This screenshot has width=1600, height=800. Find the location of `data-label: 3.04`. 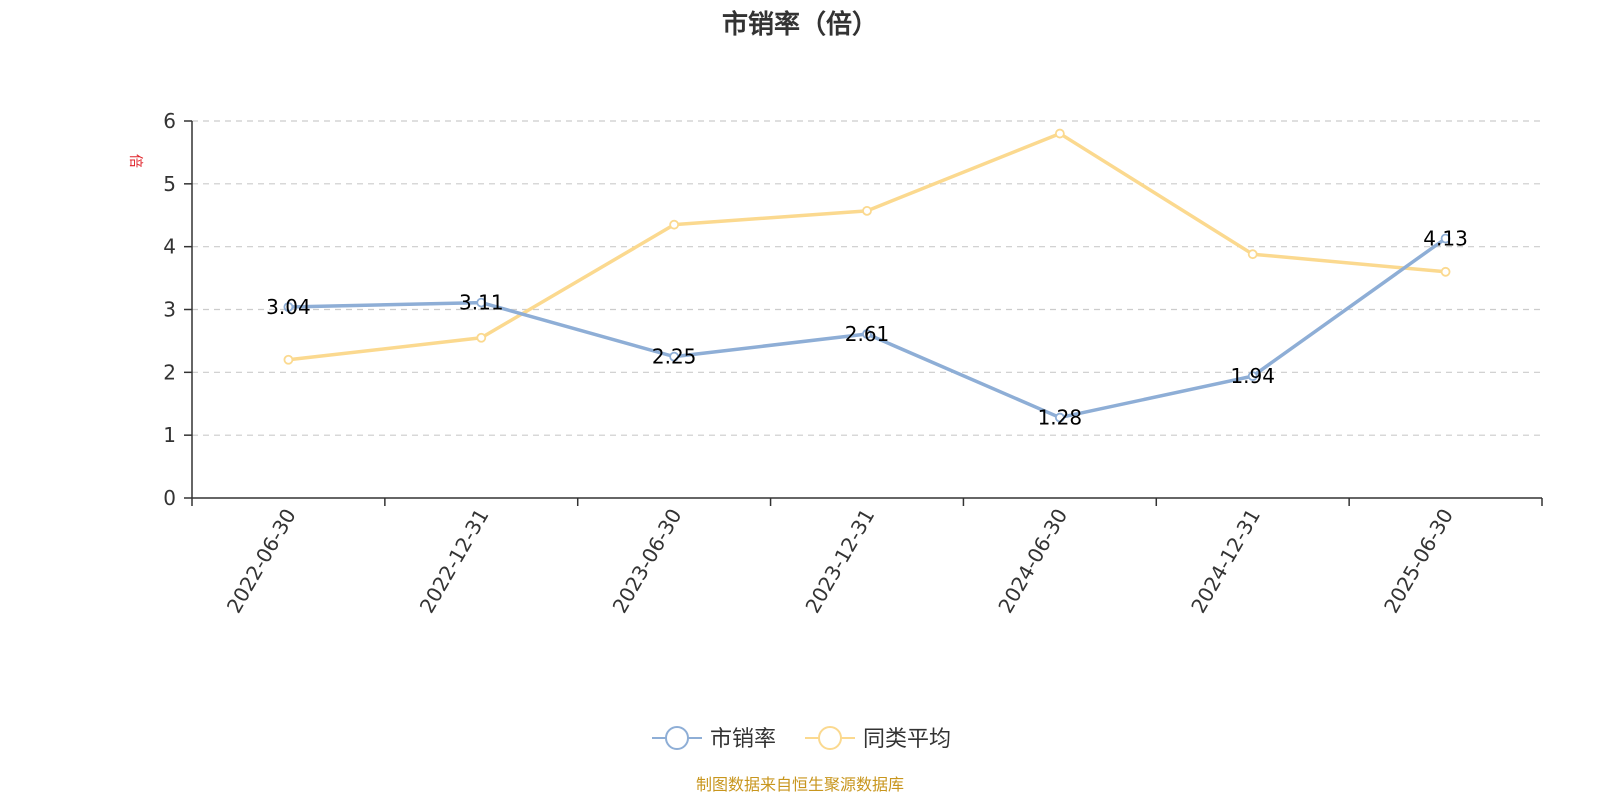

data-label: 3.04 is located at coordinates (288, 307).